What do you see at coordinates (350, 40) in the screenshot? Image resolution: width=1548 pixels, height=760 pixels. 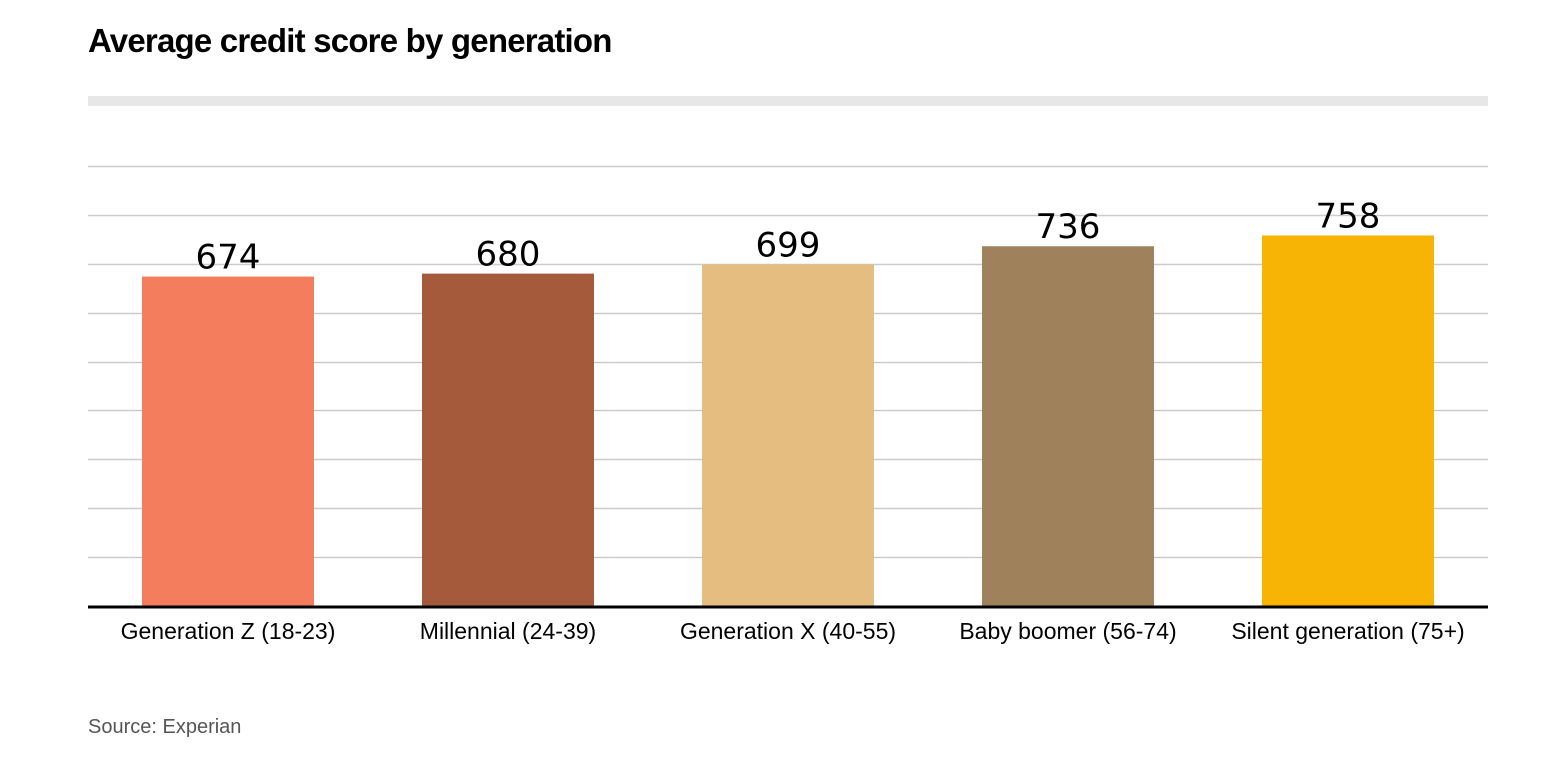 I see `chart-title: Average credit score by generation` at bounding box center [350, 40].